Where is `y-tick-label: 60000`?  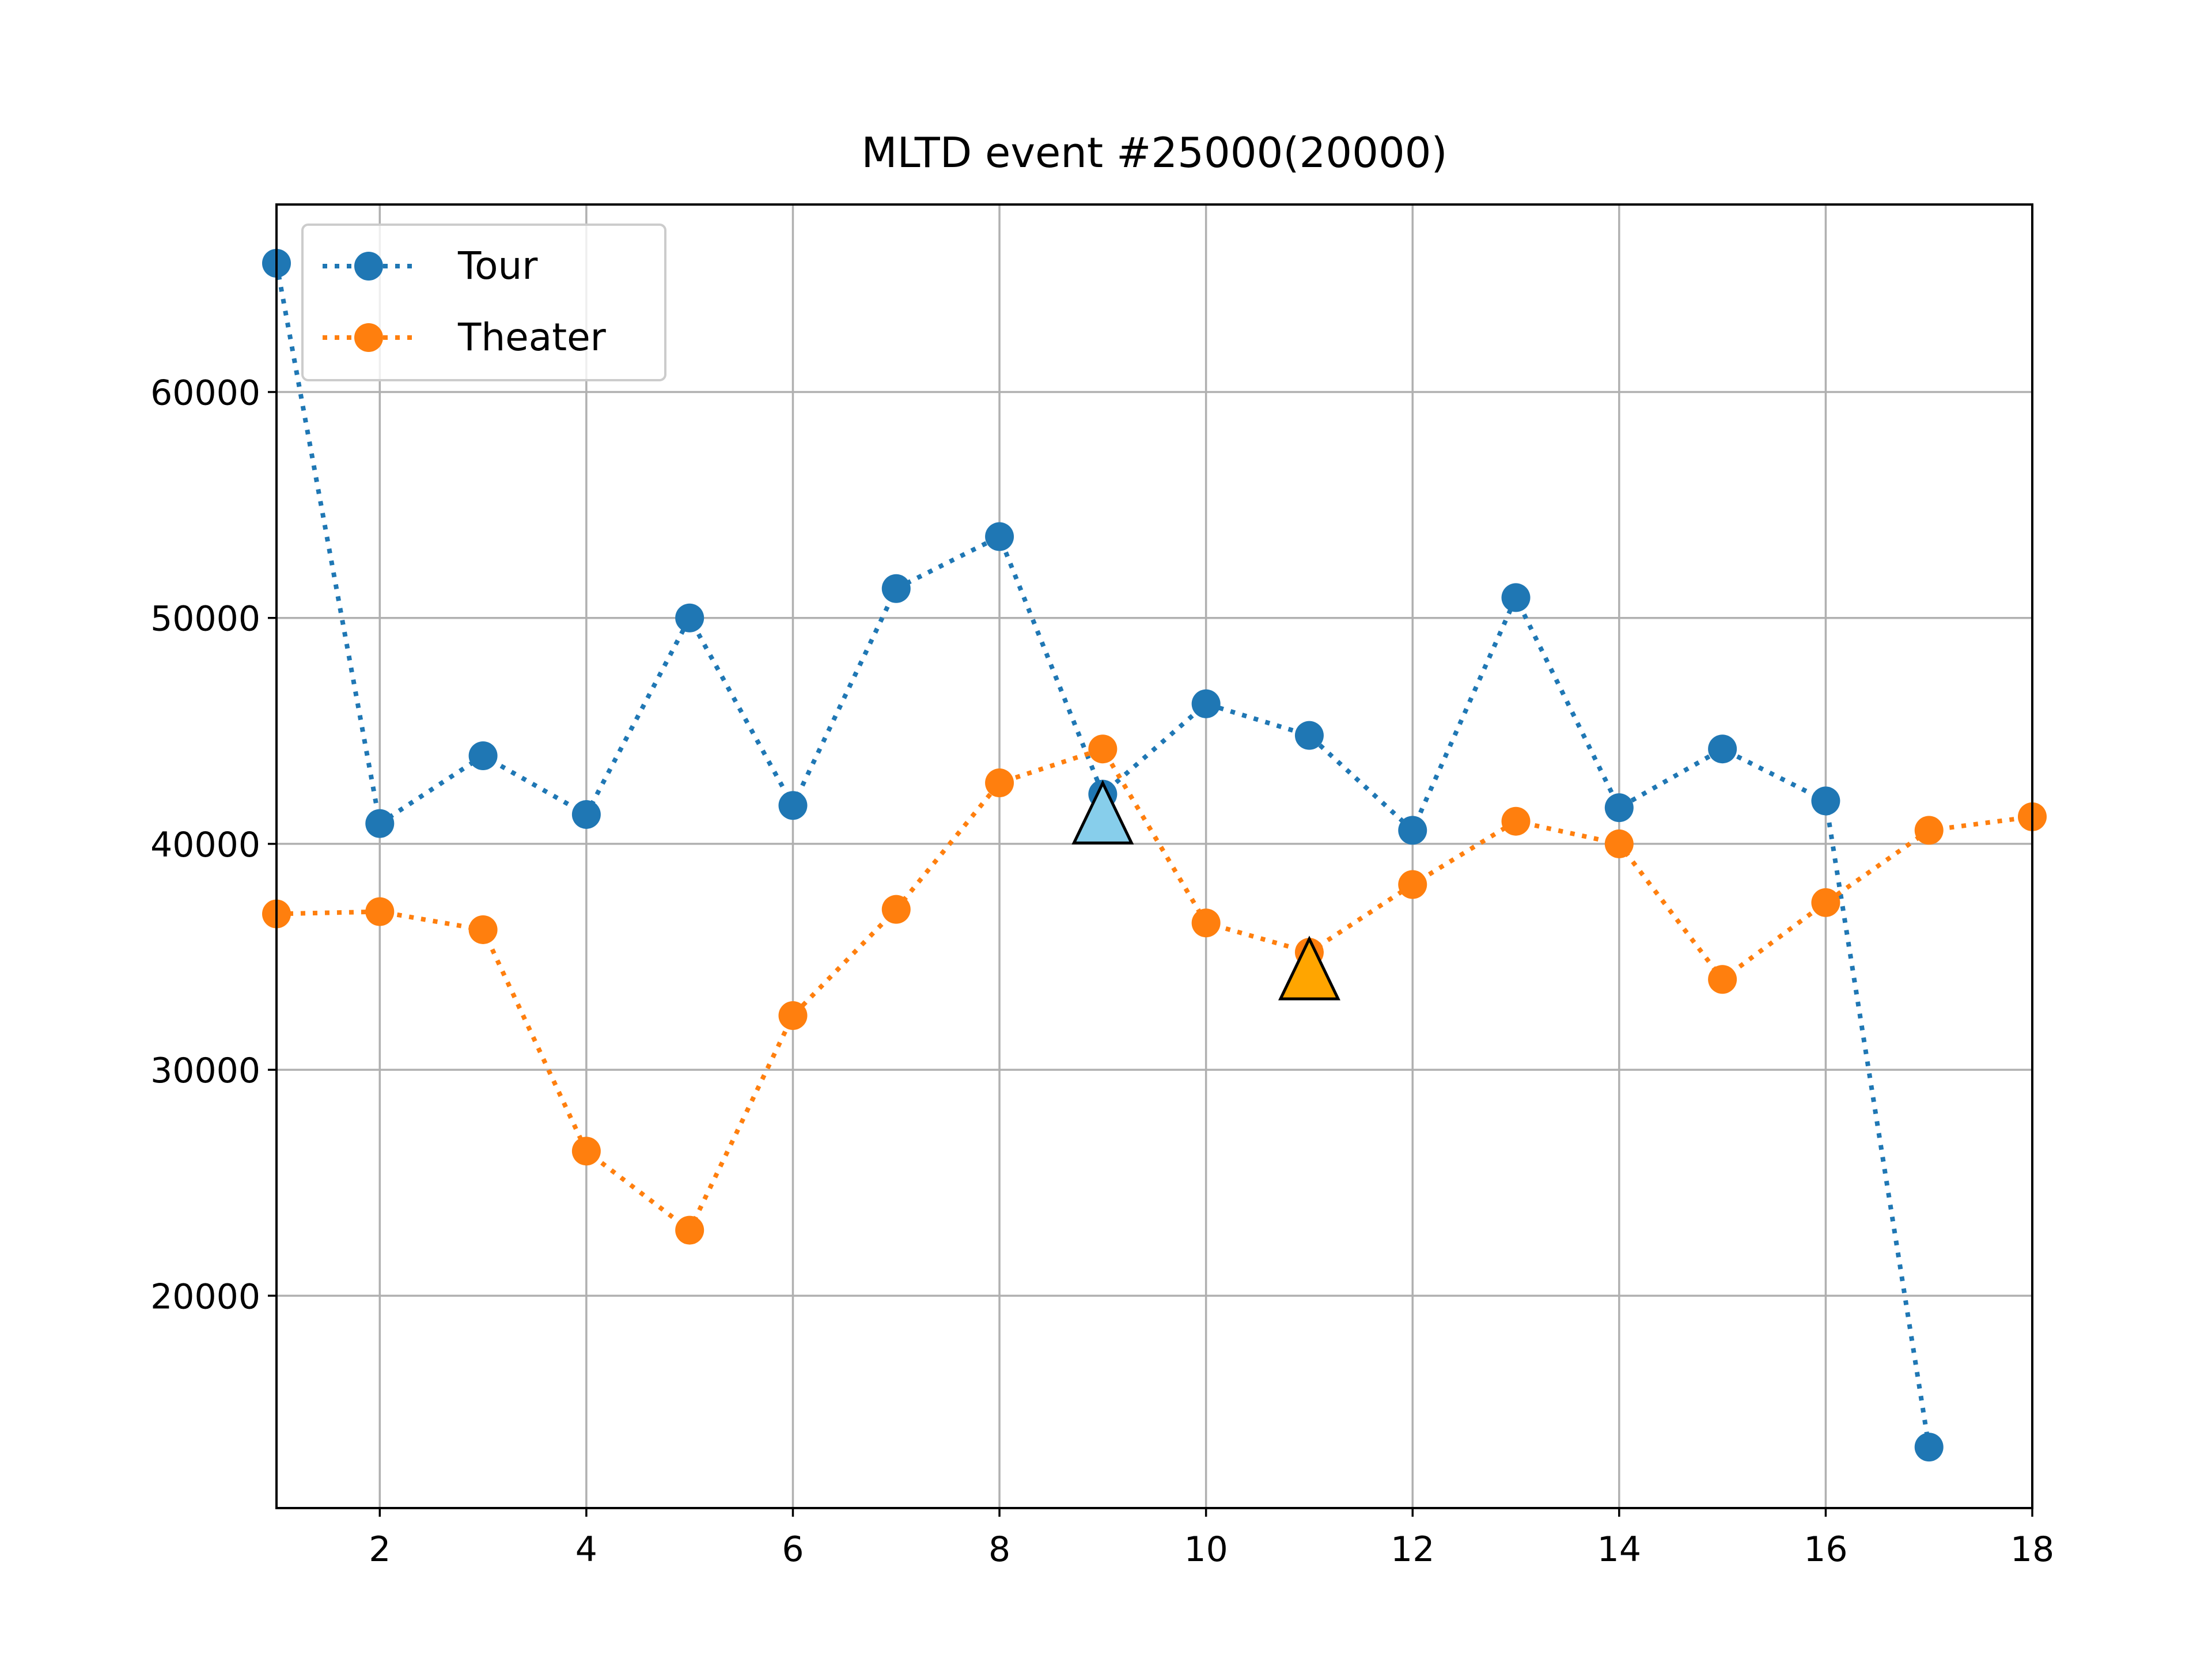 y-tick-label: 60000 is located at coordinates (205, 393).